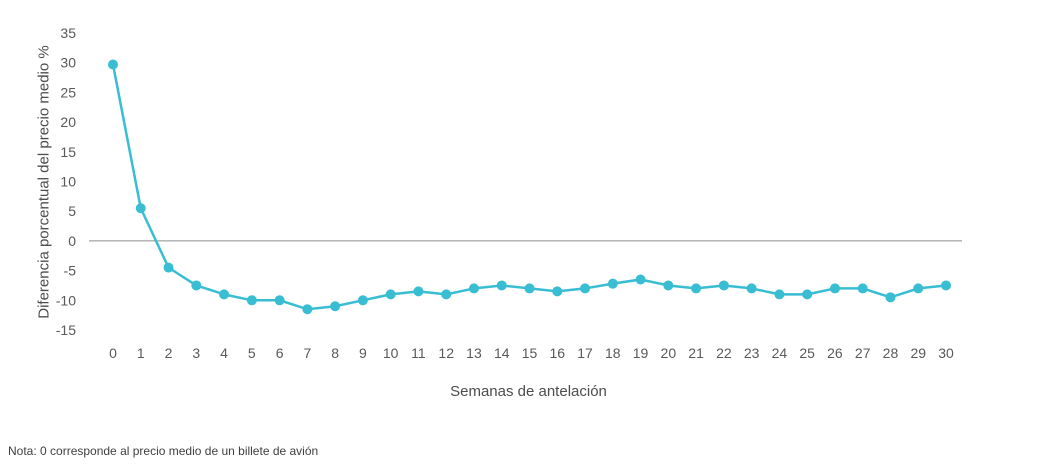 The width and height of the screenshot is (1057, 471). What do you see at coordinates (68, 33) in the screenshot?
I see `y-tick-label: 35` at bounding box center [68, 33].